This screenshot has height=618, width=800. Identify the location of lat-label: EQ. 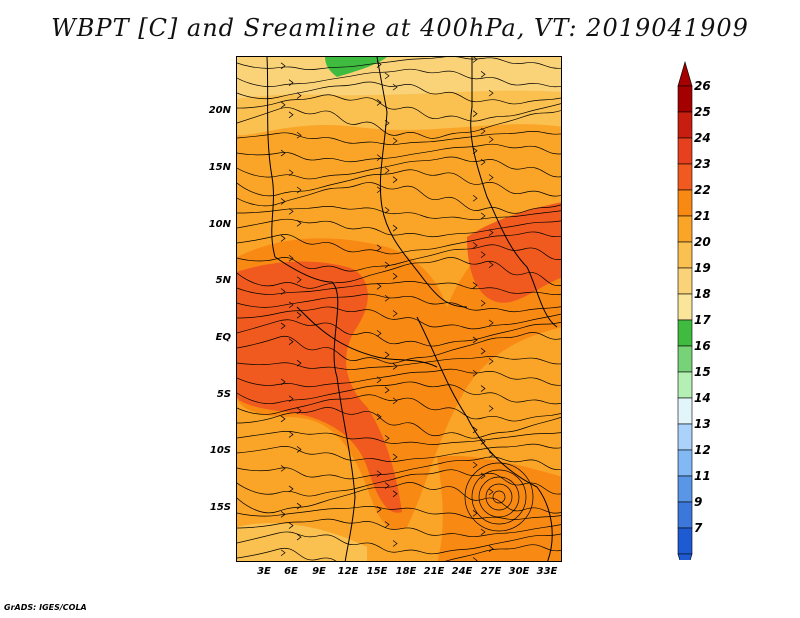
(223, 337).